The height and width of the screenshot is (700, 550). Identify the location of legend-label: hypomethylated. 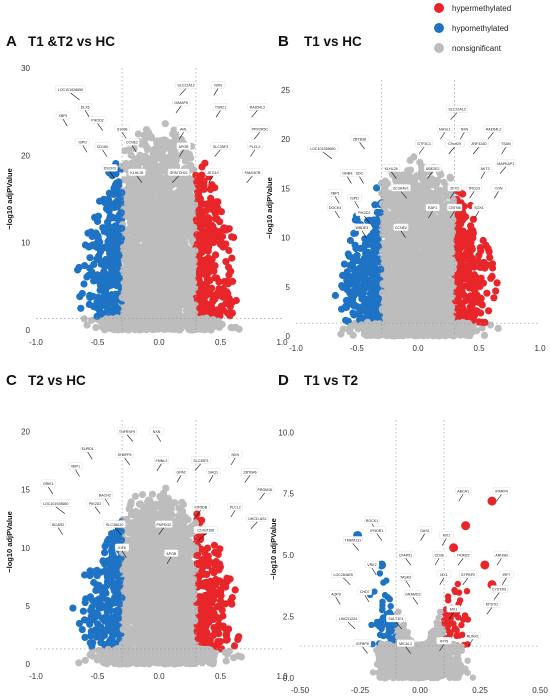
(480, 28).